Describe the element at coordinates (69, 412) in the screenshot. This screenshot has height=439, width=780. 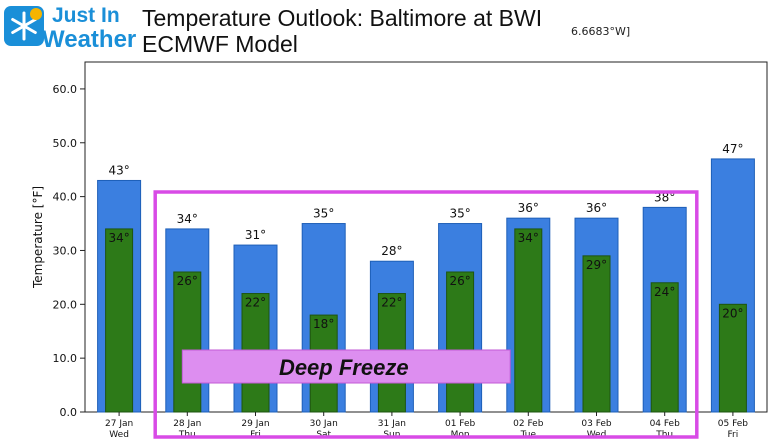
I see `y-tick-label: 0.0` at that location.